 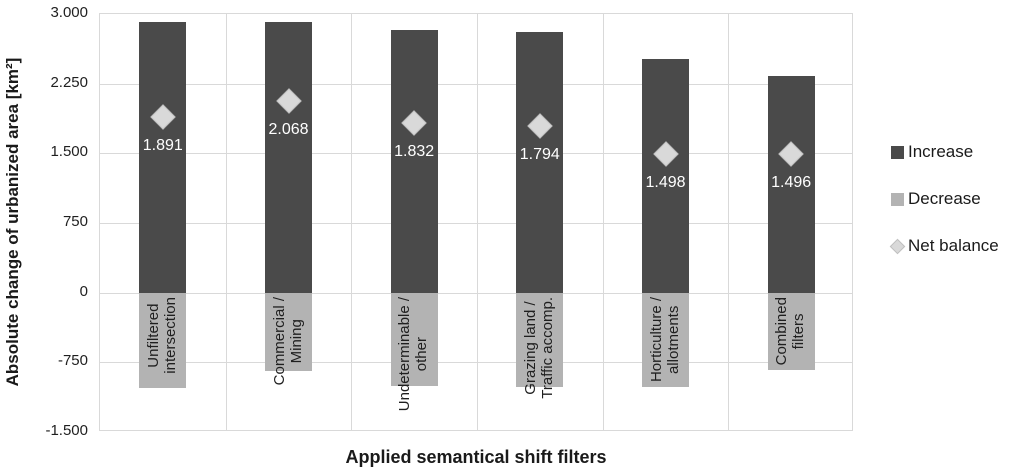 What do you see at coordinates (539, 154) in the screenshot?
I see `net-balance-value-label: 1.794` at bounding box center [539, 154].